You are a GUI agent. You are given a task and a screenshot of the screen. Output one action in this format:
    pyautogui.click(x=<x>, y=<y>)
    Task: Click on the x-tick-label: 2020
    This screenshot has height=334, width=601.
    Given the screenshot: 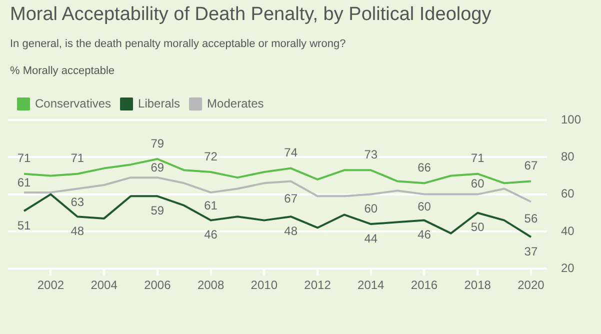 What is the action you would take?
    pyautogui.click(x=531, y=285)
    